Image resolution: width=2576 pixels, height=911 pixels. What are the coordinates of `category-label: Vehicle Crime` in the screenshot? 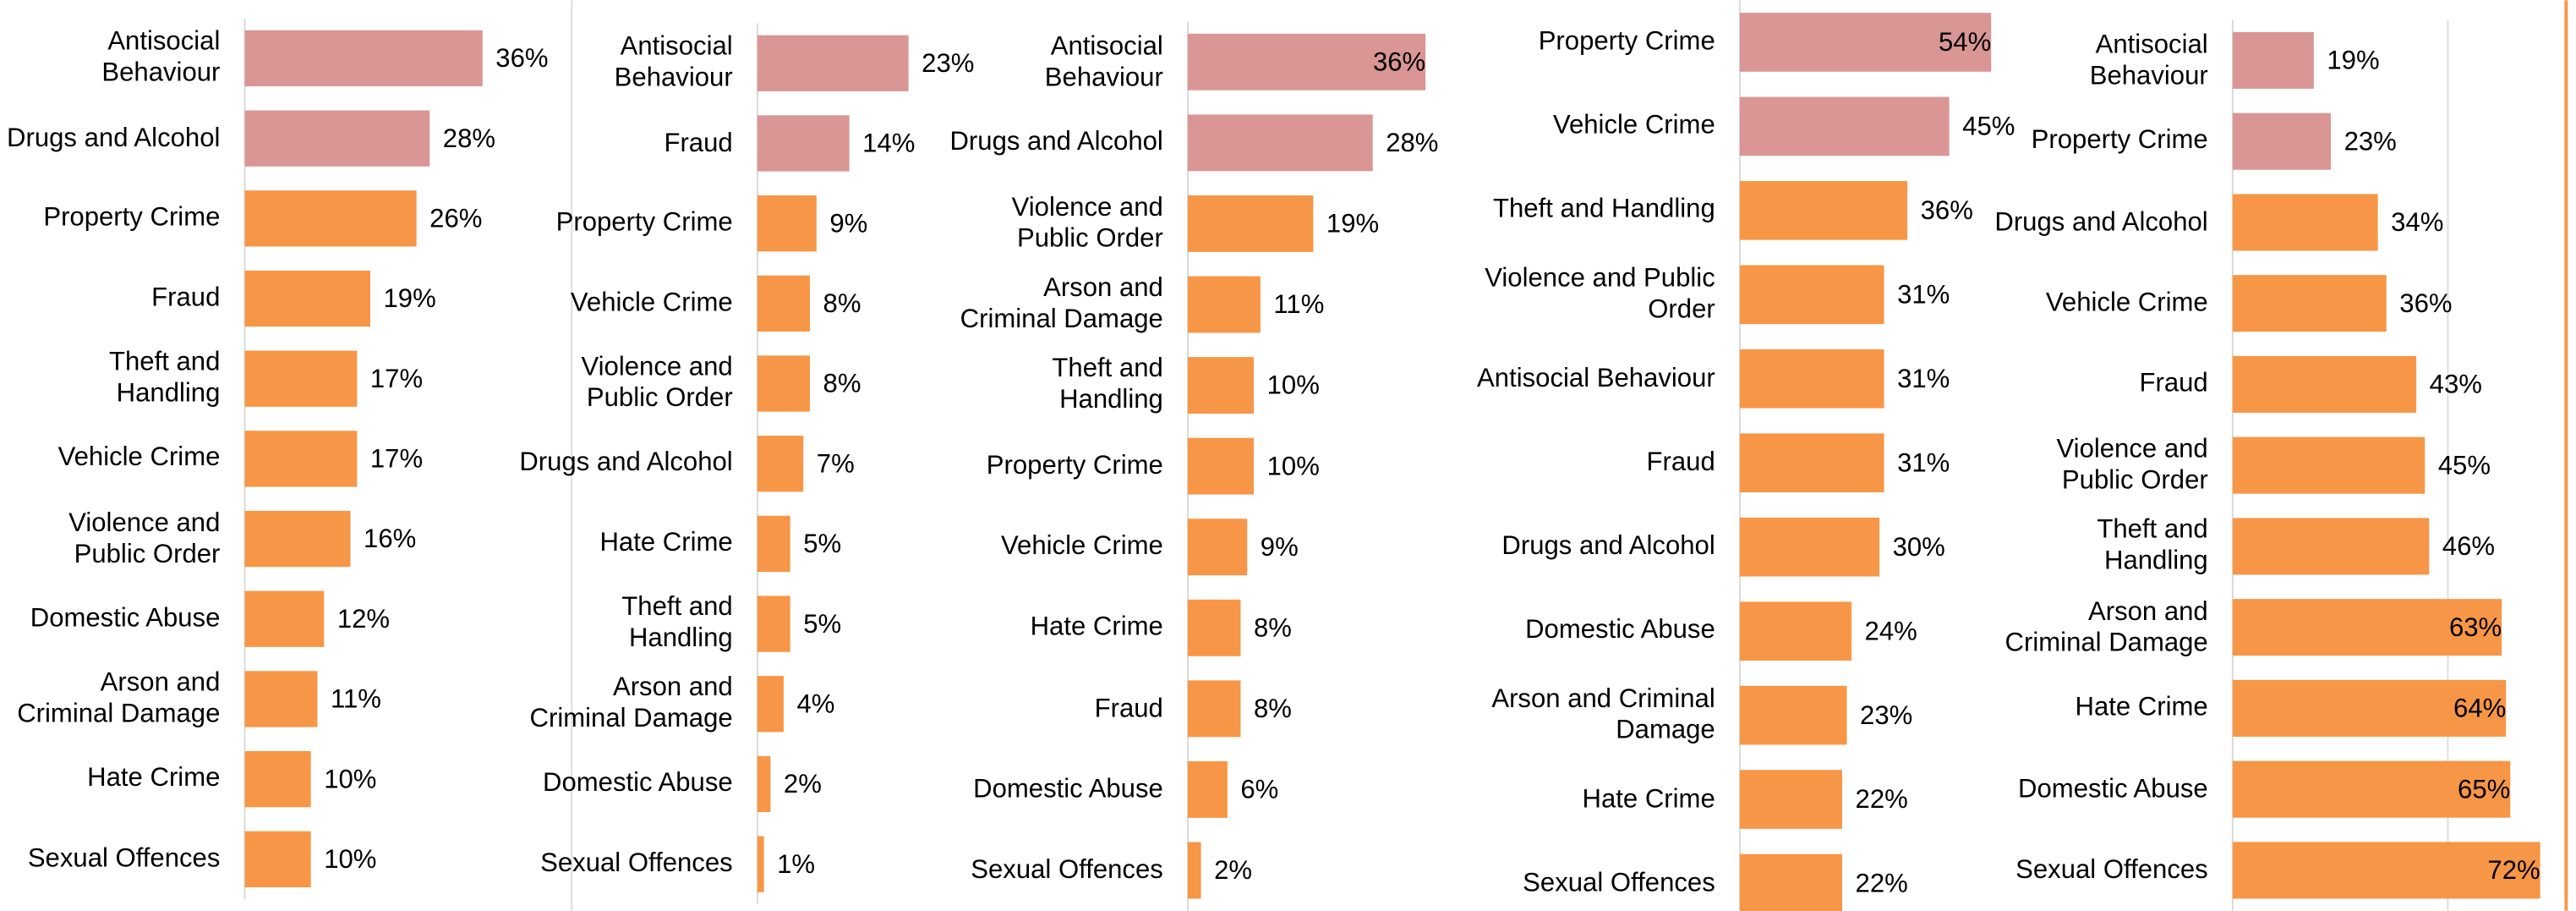 It's located at (1633, 126).